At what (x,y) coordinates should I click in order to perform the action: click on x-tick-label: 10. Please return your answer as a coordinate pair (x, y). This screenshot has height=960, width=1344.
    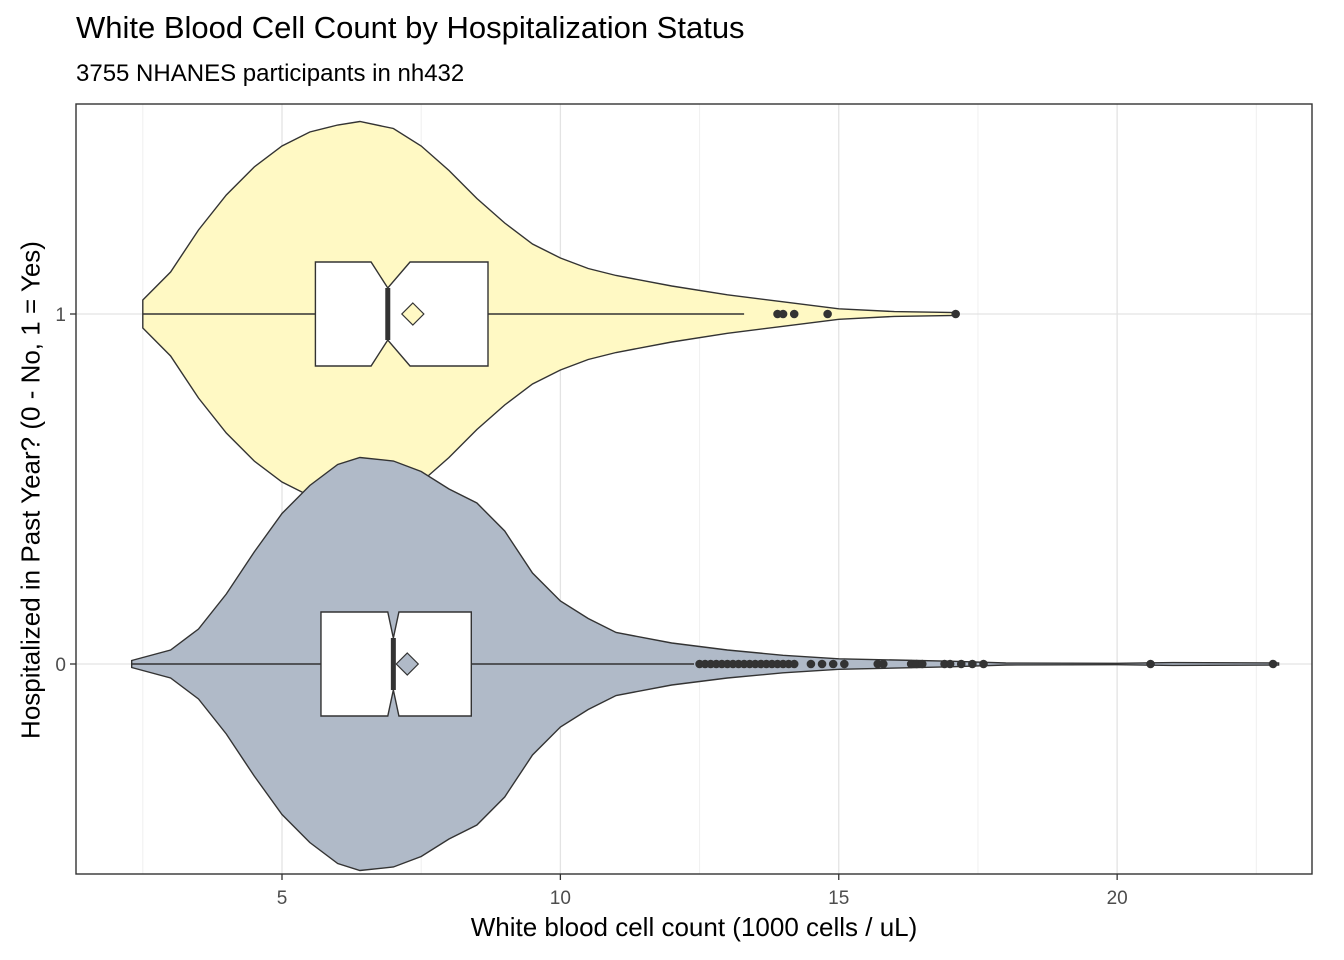
    Looking at the image, I should click on (560, 898).